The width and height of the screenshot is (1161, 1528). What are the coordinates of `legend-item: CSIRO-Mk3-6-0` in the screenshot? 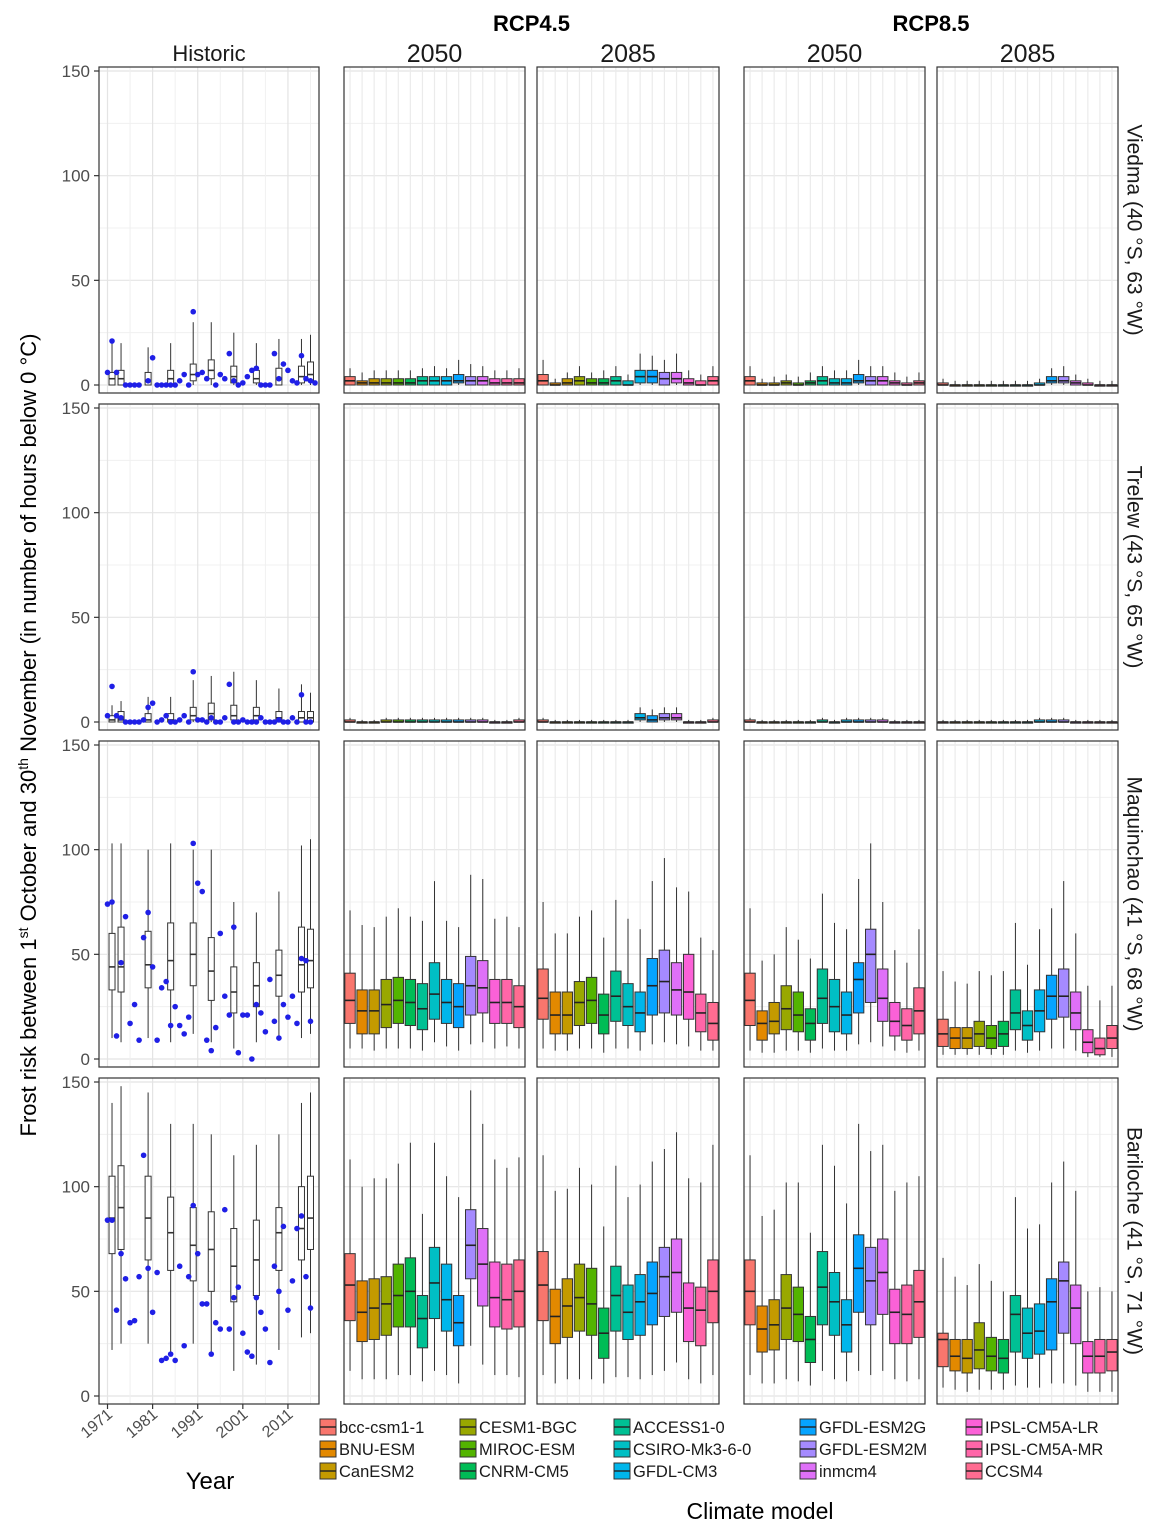 It's located at (682, 1449).